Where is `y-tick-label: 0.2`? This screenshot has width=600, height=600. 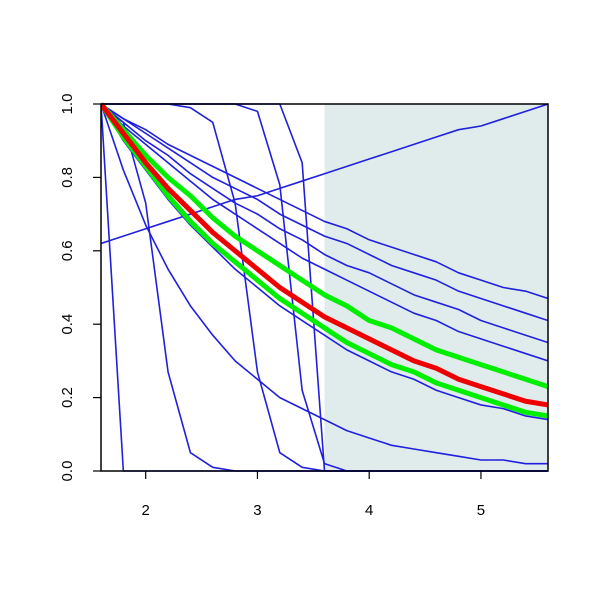 y-tick-label: 0.2 is located at coordinates (67, 397).